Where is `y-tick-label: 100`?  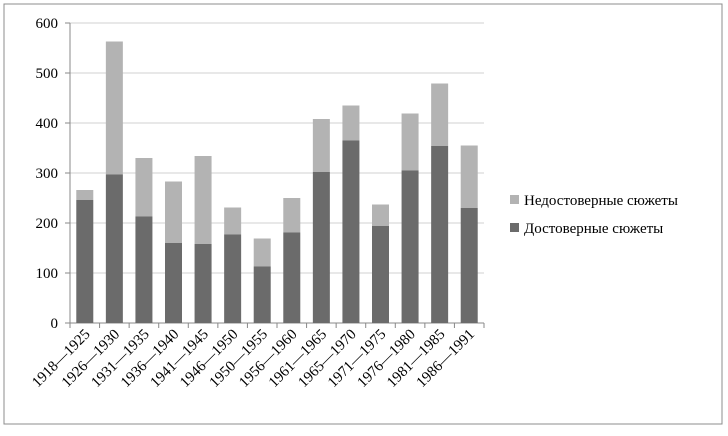
y-tick-label: 100 is located at coordinates (47, 274).